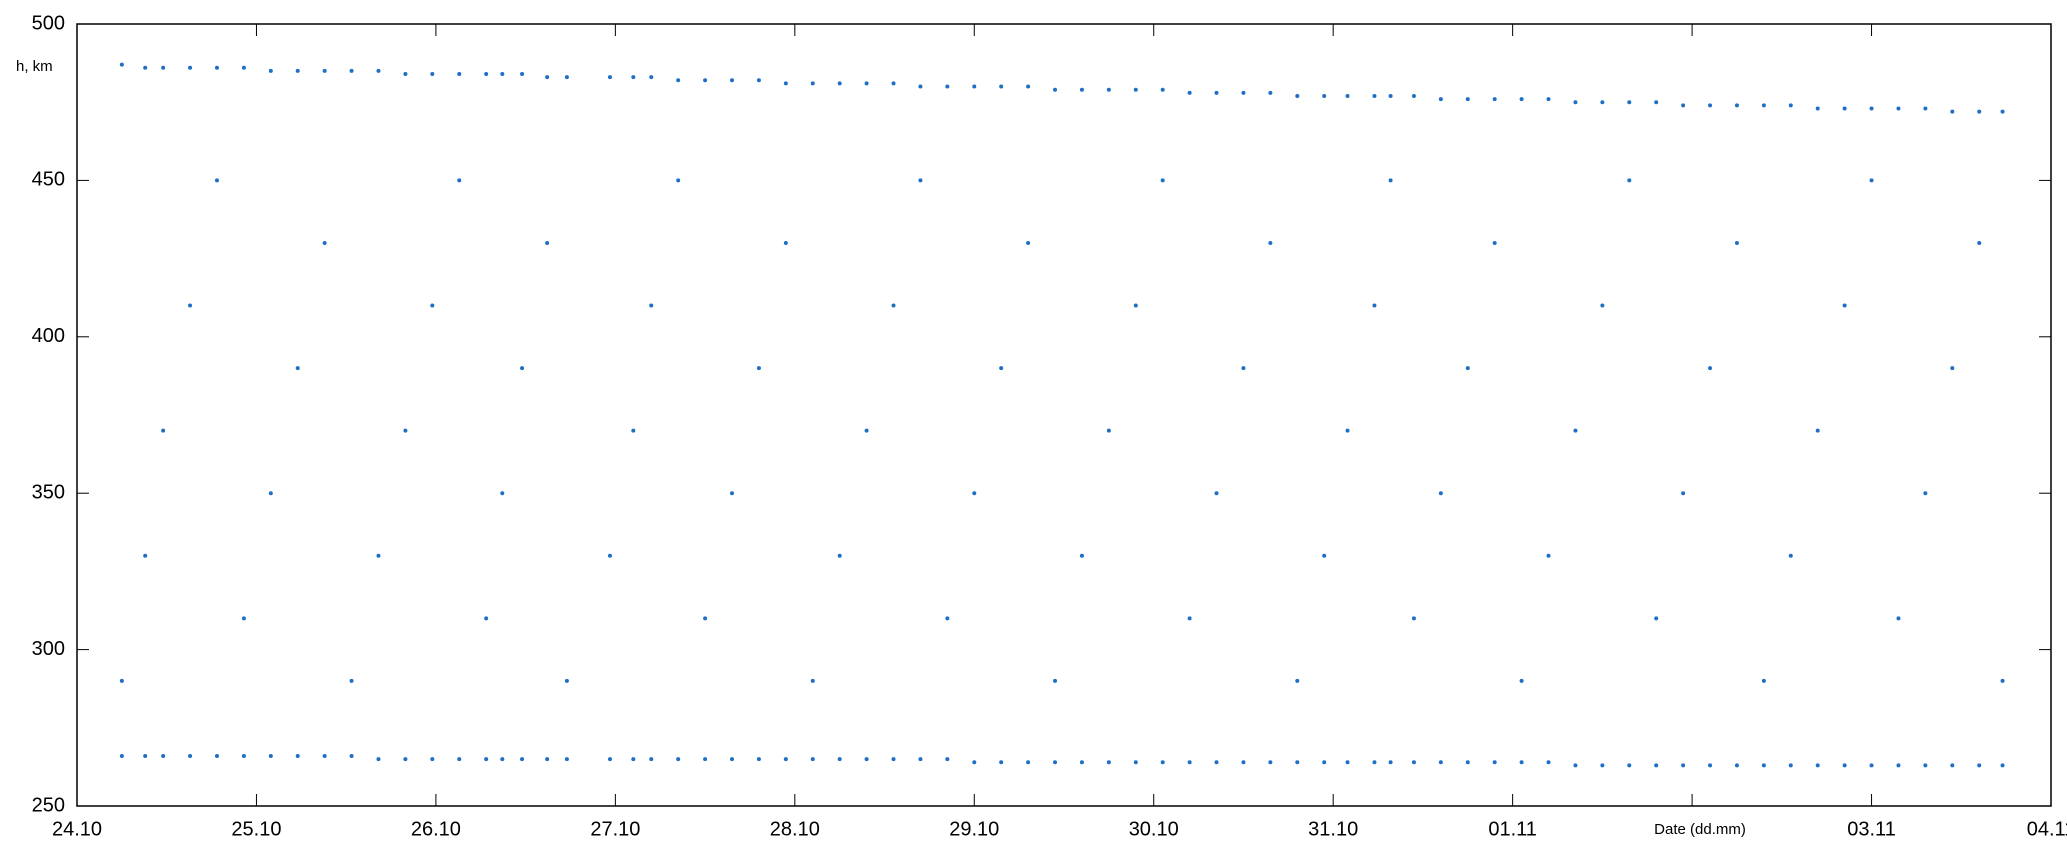 Image resolution: width=2067 pixels, height=847 pixels. Describe the element at coordinates (436, 829) in the screenshot. I see `x-tick-label: 26.10` at that location.